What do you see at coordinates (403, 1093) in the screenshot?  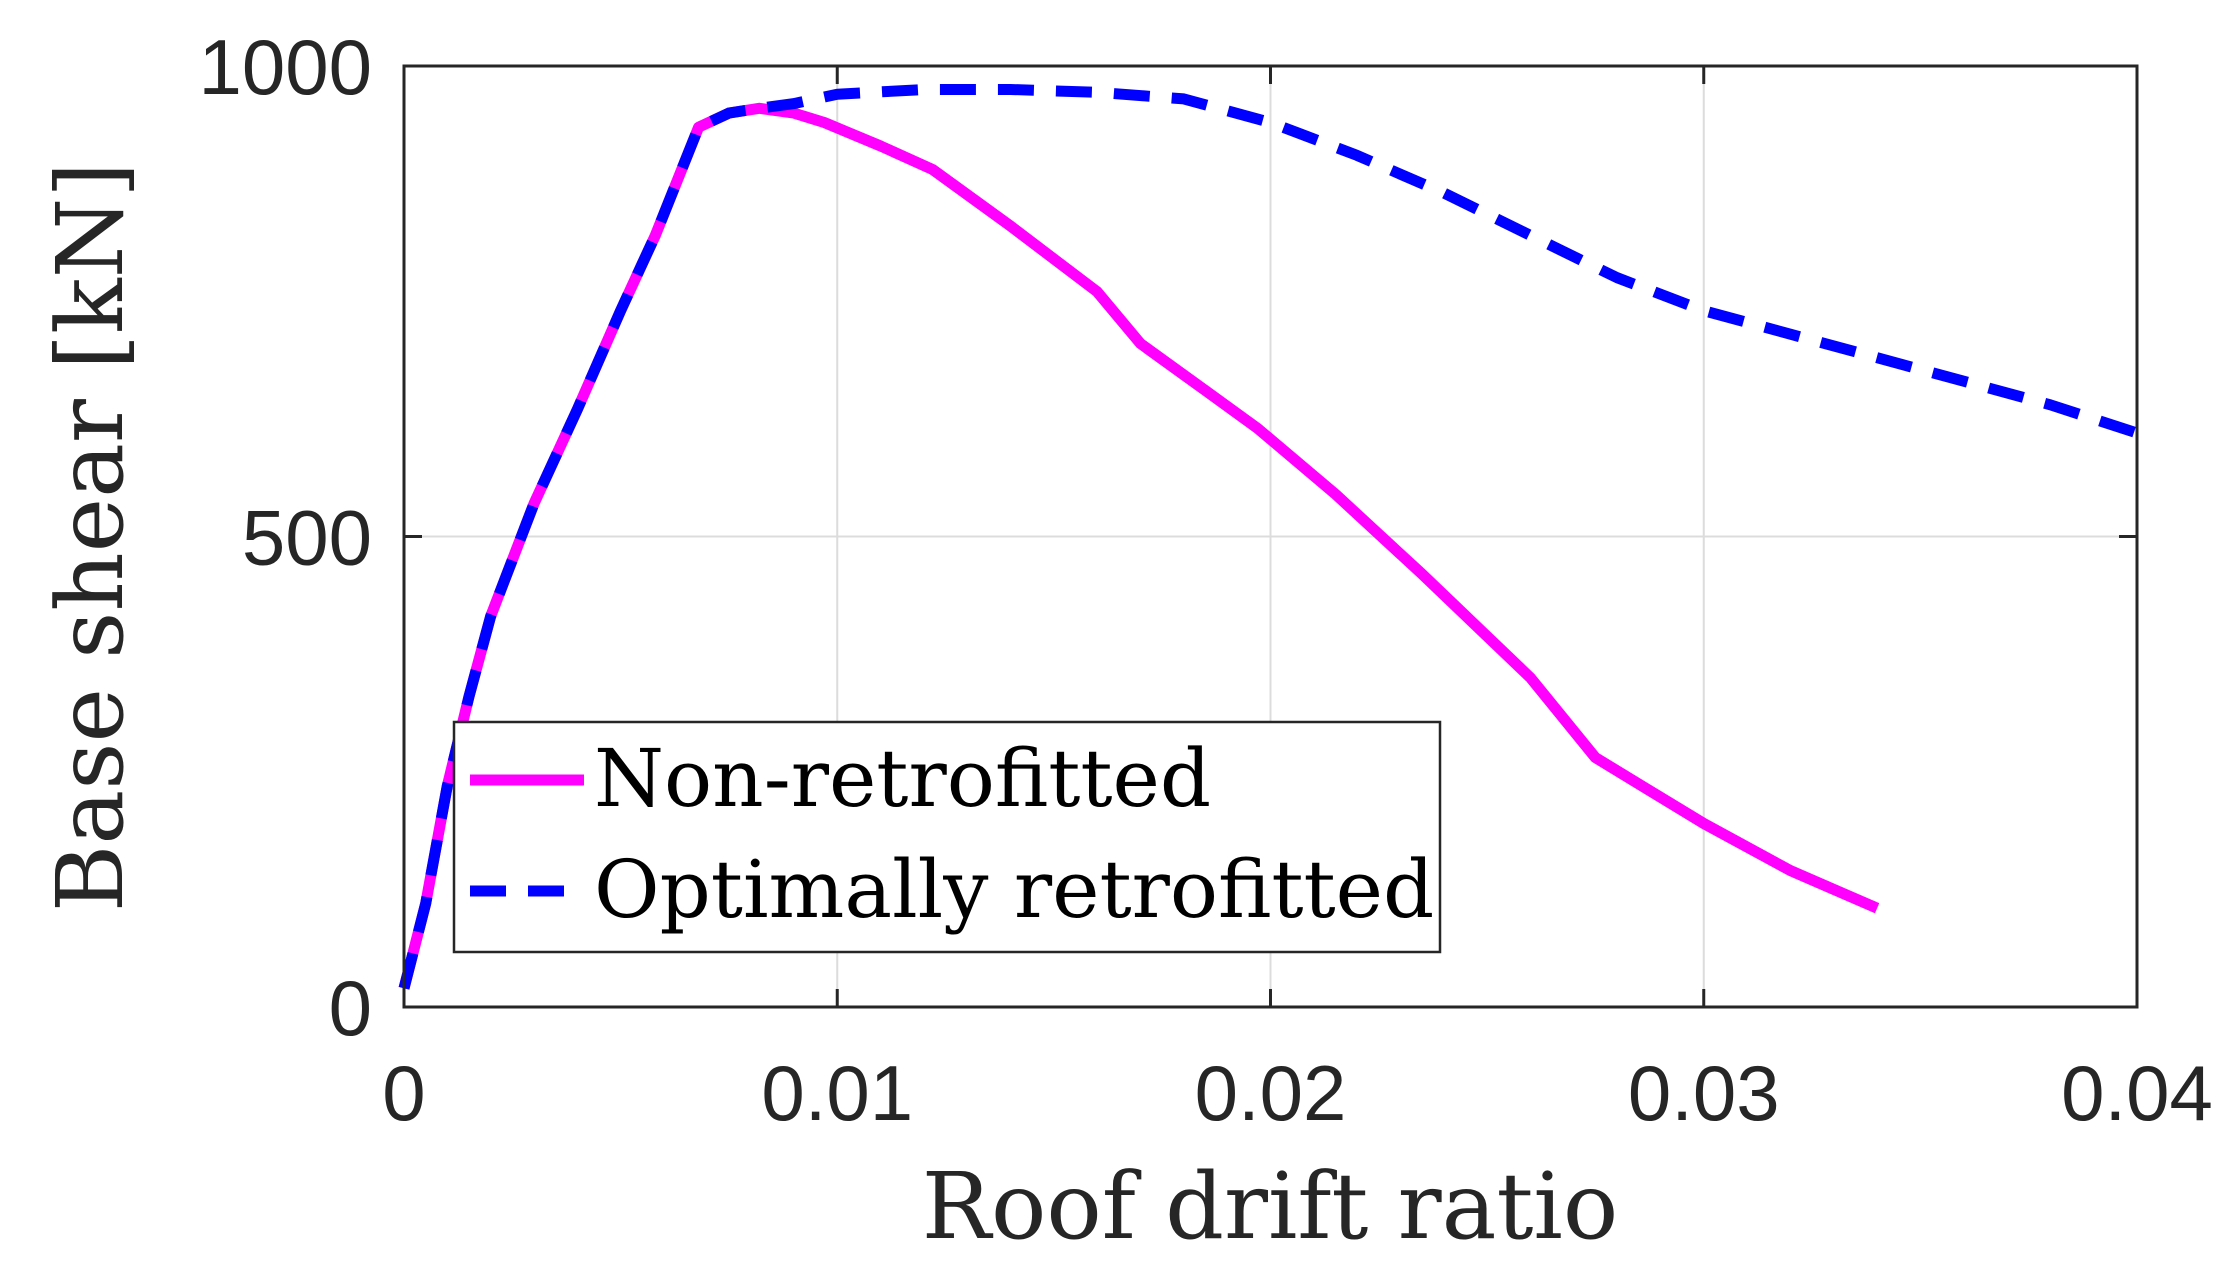 I see `x-tick-label: 0` at bounding box center [403, 1093].